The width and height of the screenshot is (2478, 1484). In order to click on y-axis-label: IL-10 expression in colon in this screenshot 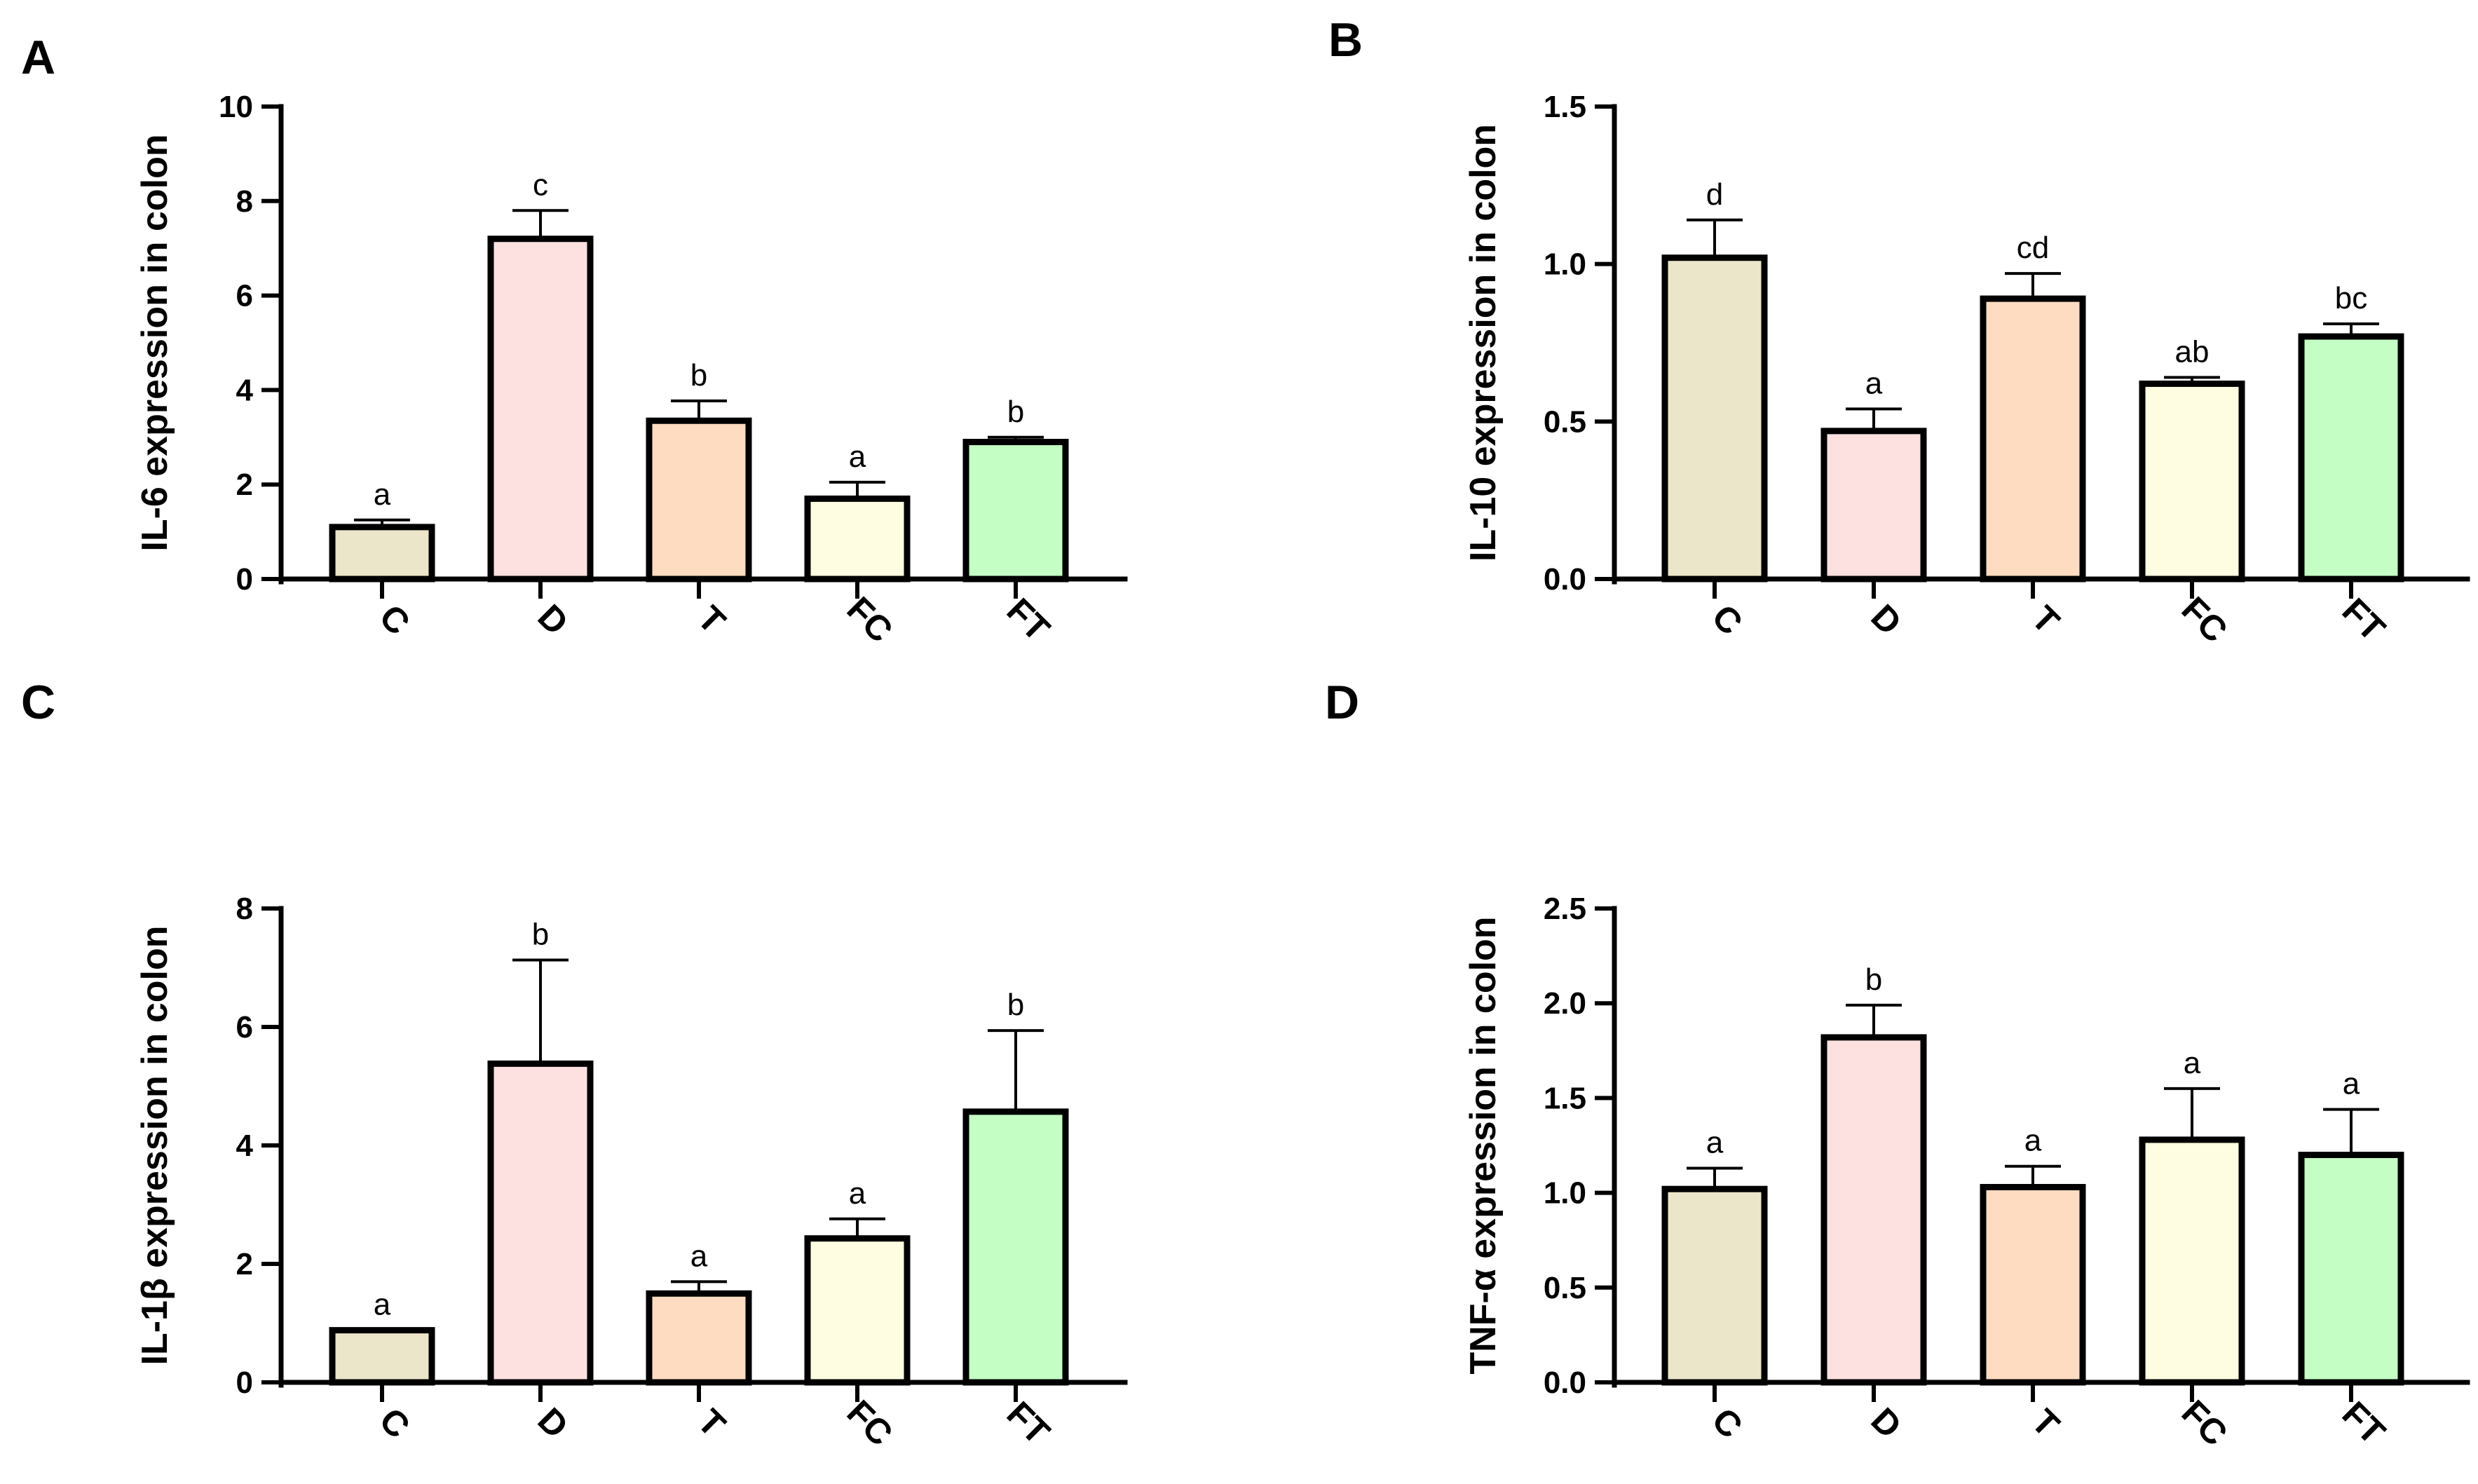, I will do `click(1483, 342)`.